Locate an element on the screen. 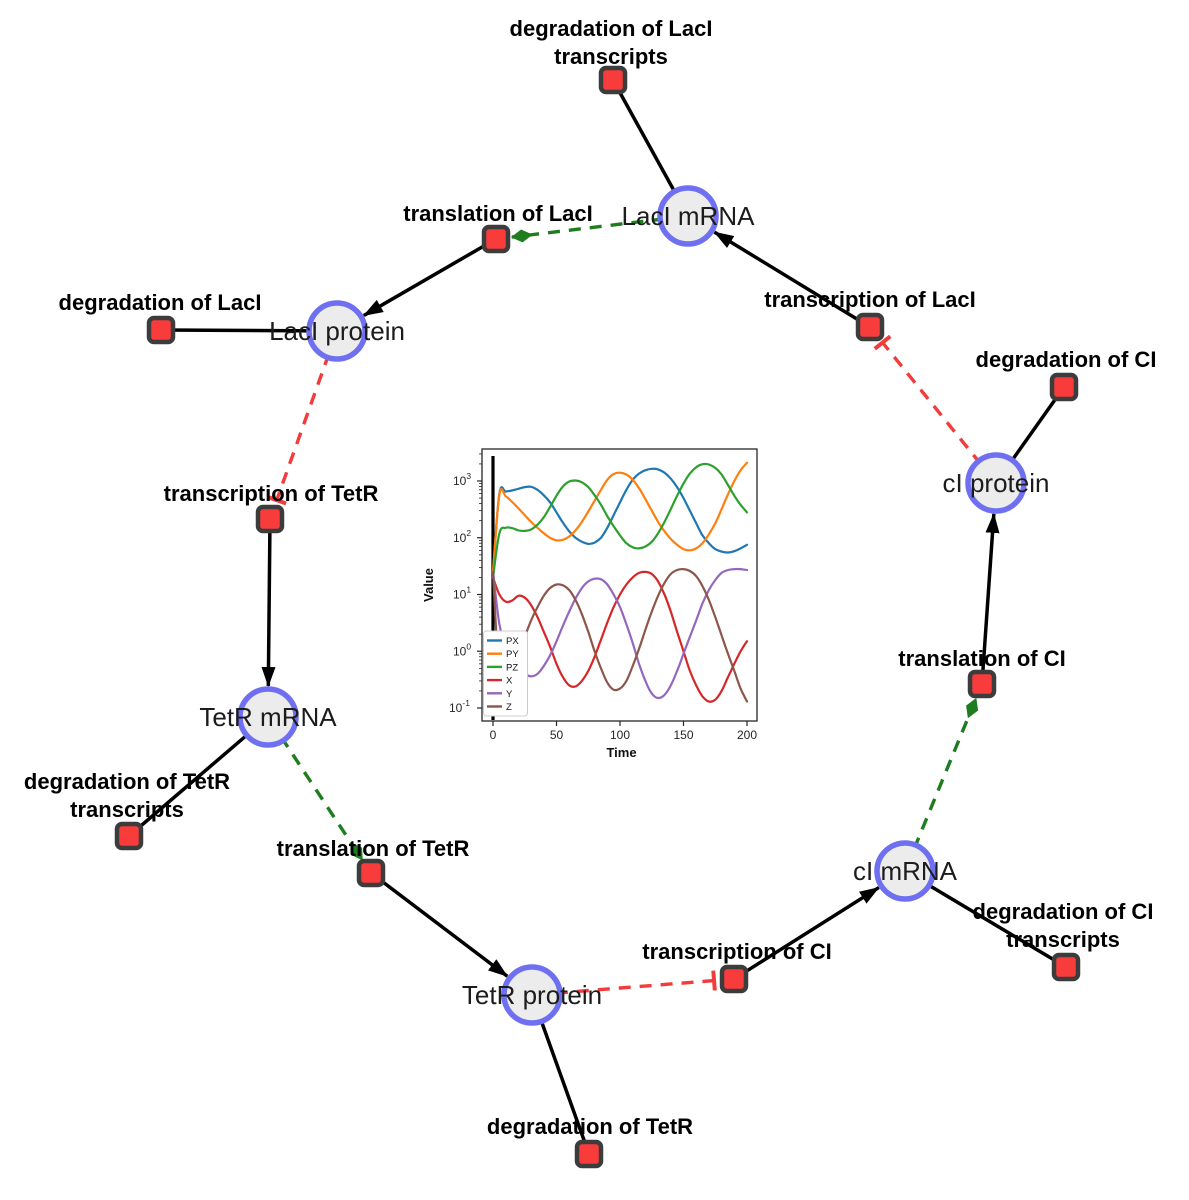 The height and width of the screenshot is (1200, 1189). species-label-tetr_protein: TetR protein is located at coordinates (532, 995).